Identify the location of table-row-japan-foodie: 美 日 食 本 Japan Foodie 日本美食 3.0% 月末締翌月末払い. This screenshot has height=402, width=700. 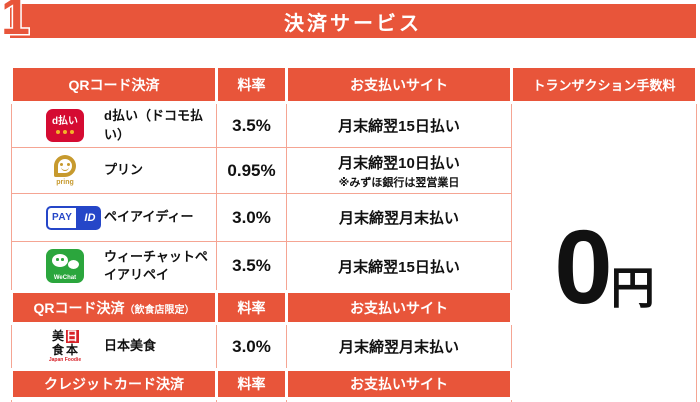
(354, 346).